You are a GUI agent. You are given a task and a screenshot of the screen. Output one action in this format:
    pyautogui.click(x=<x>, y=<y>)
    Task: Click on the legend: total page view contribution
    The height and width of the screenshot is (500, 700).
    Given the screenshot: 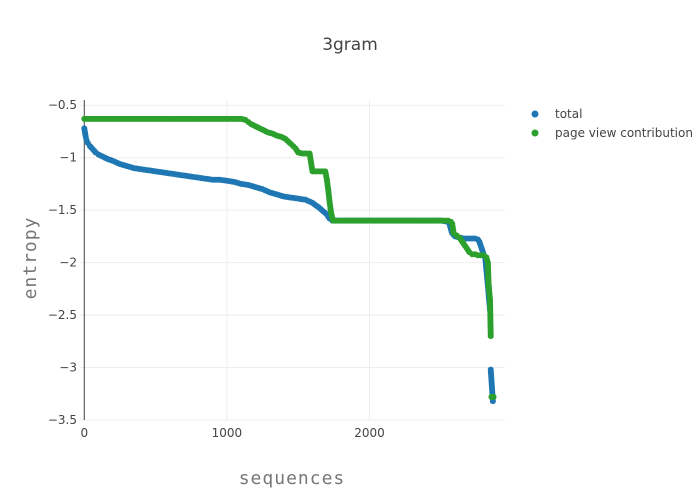 What is the action you would take?
    pyautogui.click(x=612, y=123)
    